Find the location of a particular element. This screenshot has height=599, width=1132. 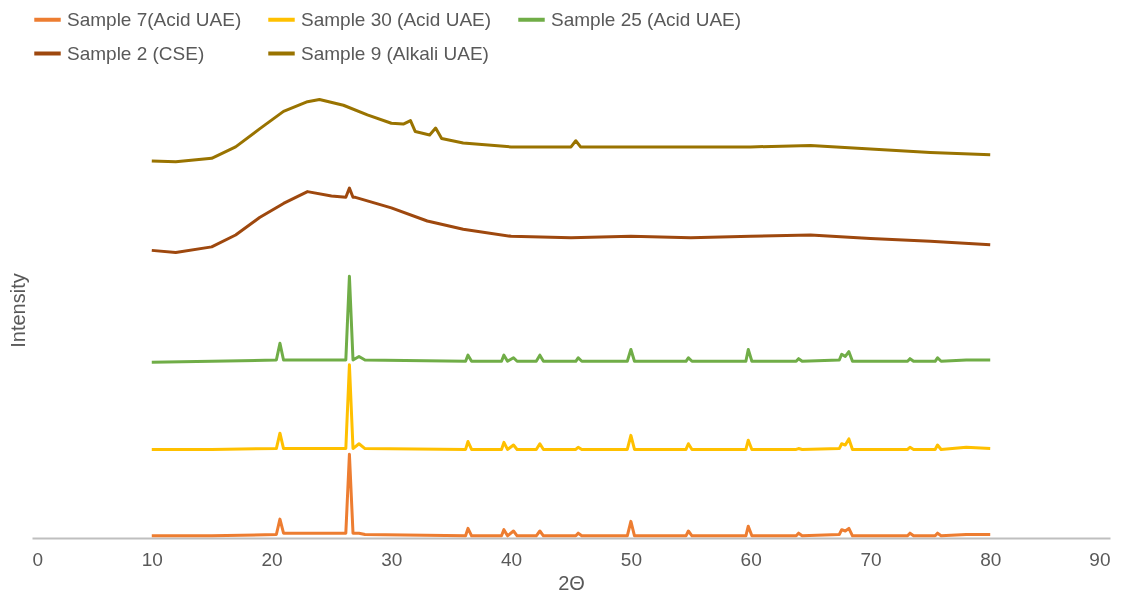

x-tick-label: 70 is located at coordinates (871, 559).